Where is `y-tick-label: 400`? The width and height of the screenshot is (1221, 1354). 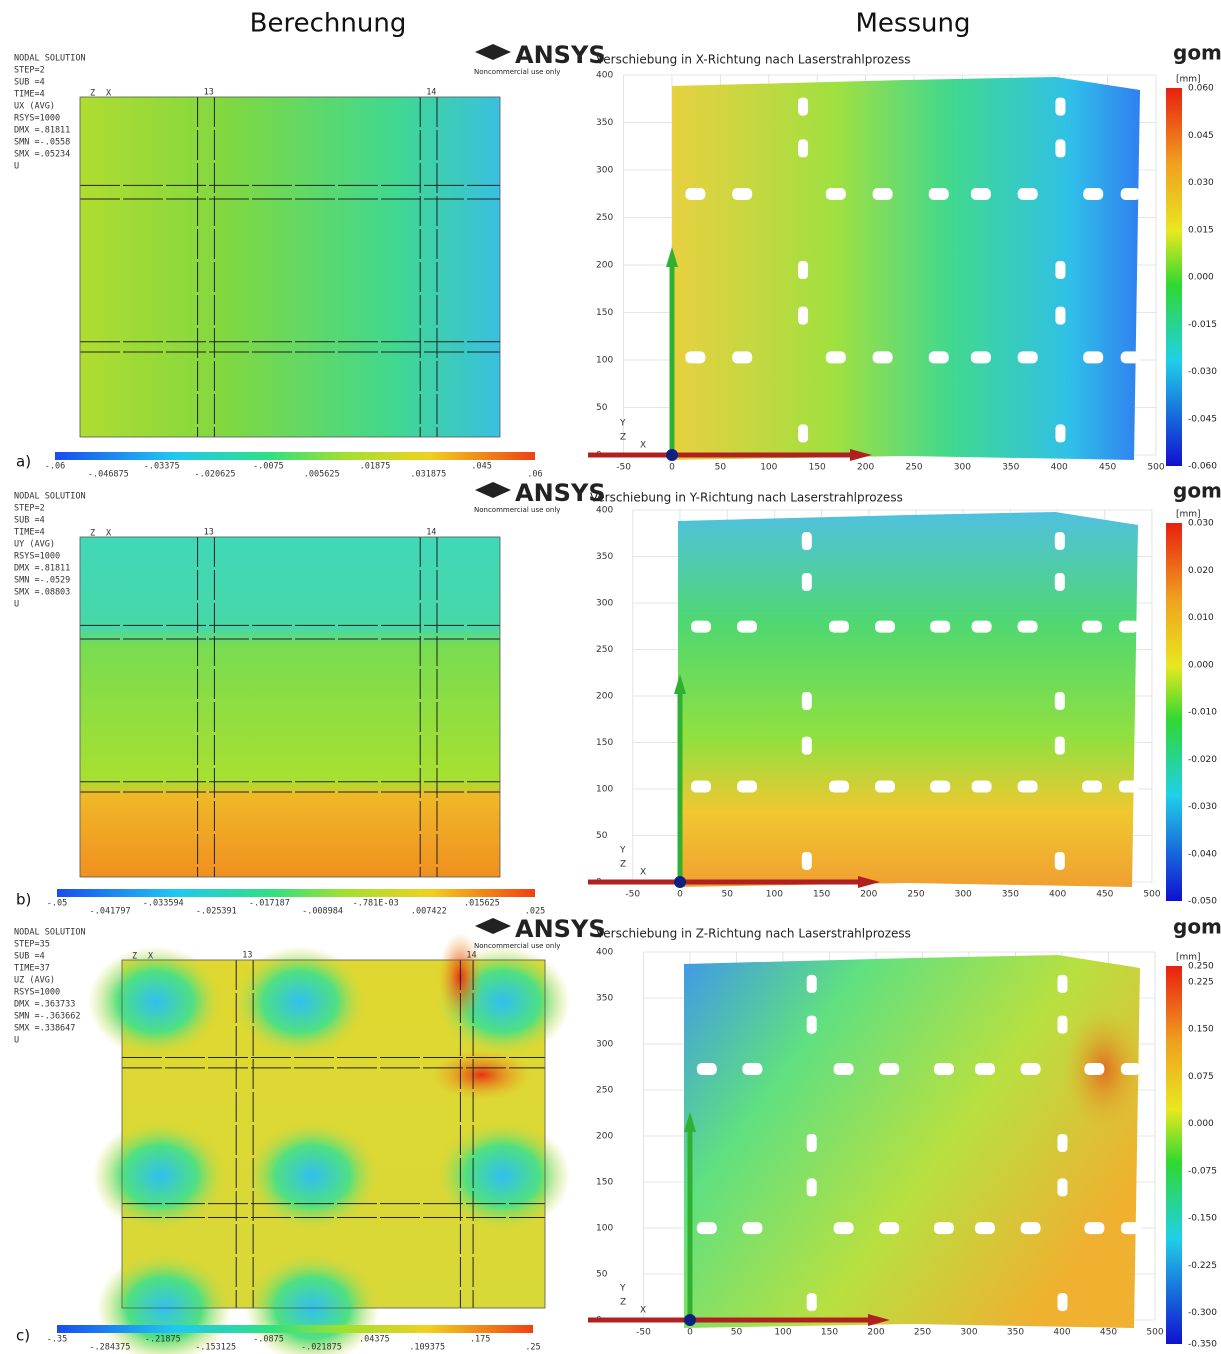
y-tick-label: 400 is located at coordinates (604, 76).